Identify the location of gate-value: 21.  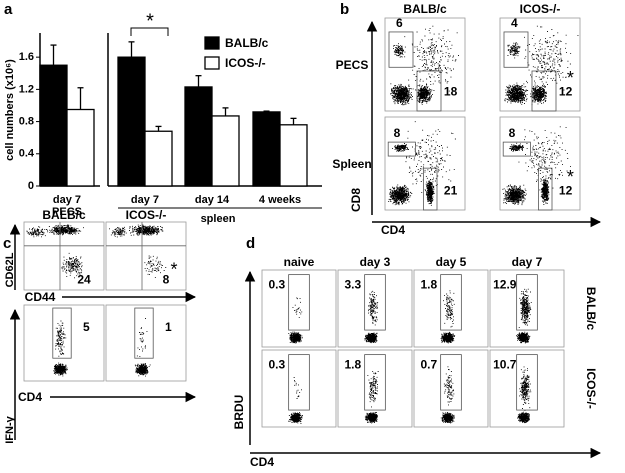
(451, 191).